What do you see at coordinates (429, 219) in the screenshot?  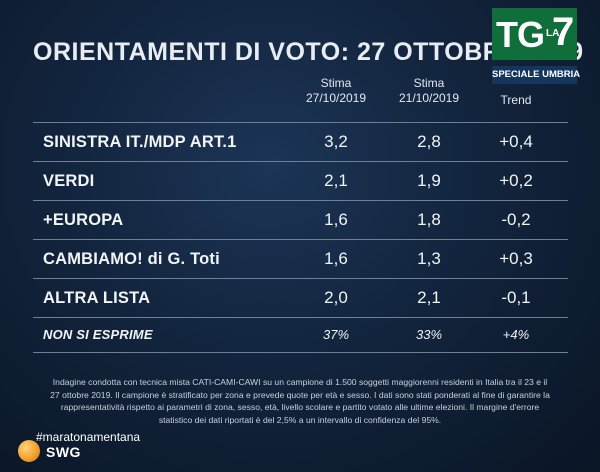 I see `previous-estimate: 1,8` at bounding box center [429, 219].